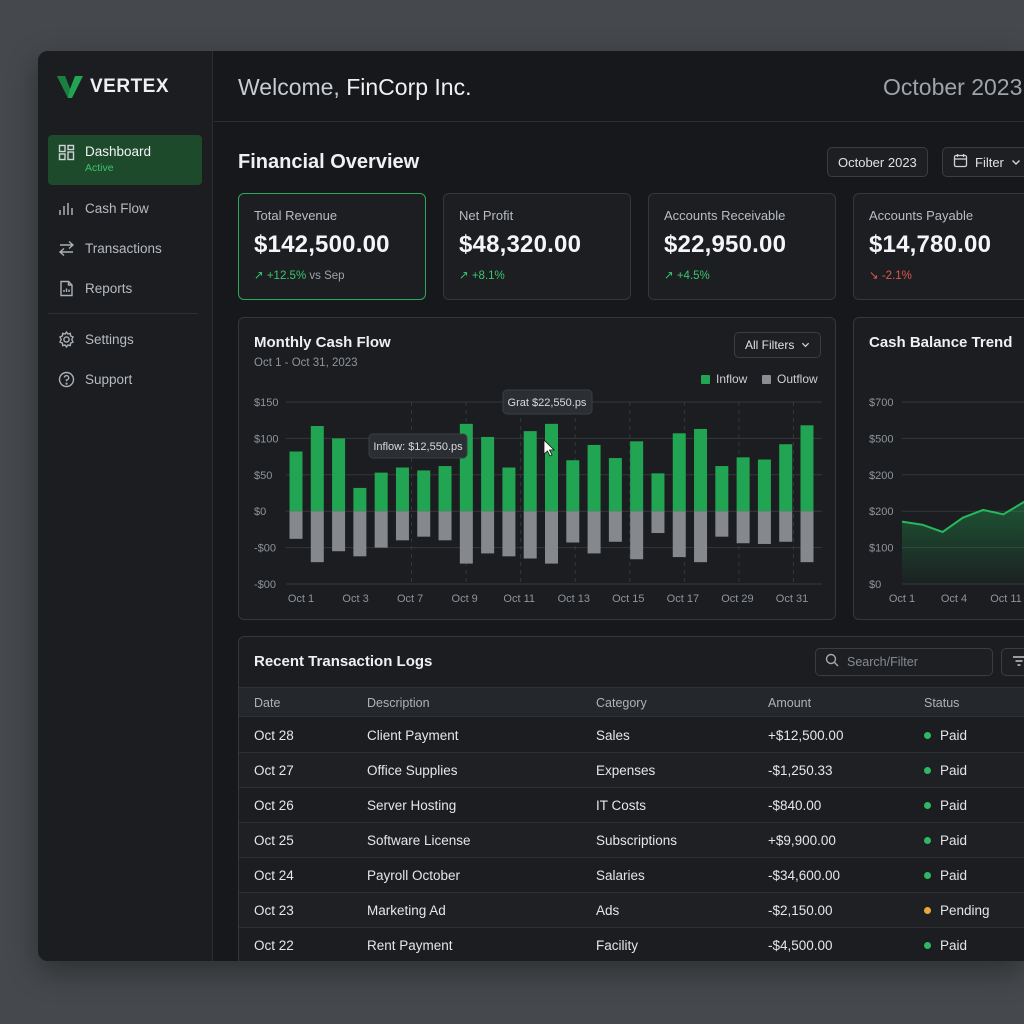 The image size is (1024, 1024). What do you see at coordinates (621, 703) in the screenshot?
I see `column-header-category: Category` at bounding box center [621, 703].